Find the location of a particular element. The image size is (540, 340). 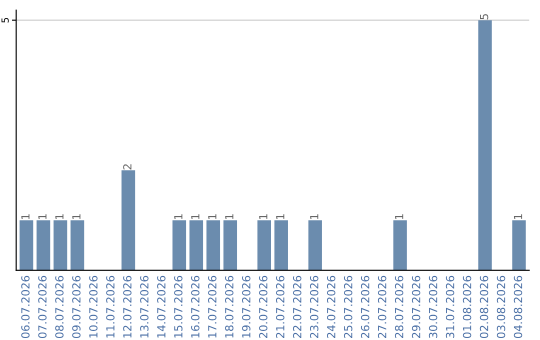

x-tick-label: 10.07.2026 is located at coordinates (93, 307).